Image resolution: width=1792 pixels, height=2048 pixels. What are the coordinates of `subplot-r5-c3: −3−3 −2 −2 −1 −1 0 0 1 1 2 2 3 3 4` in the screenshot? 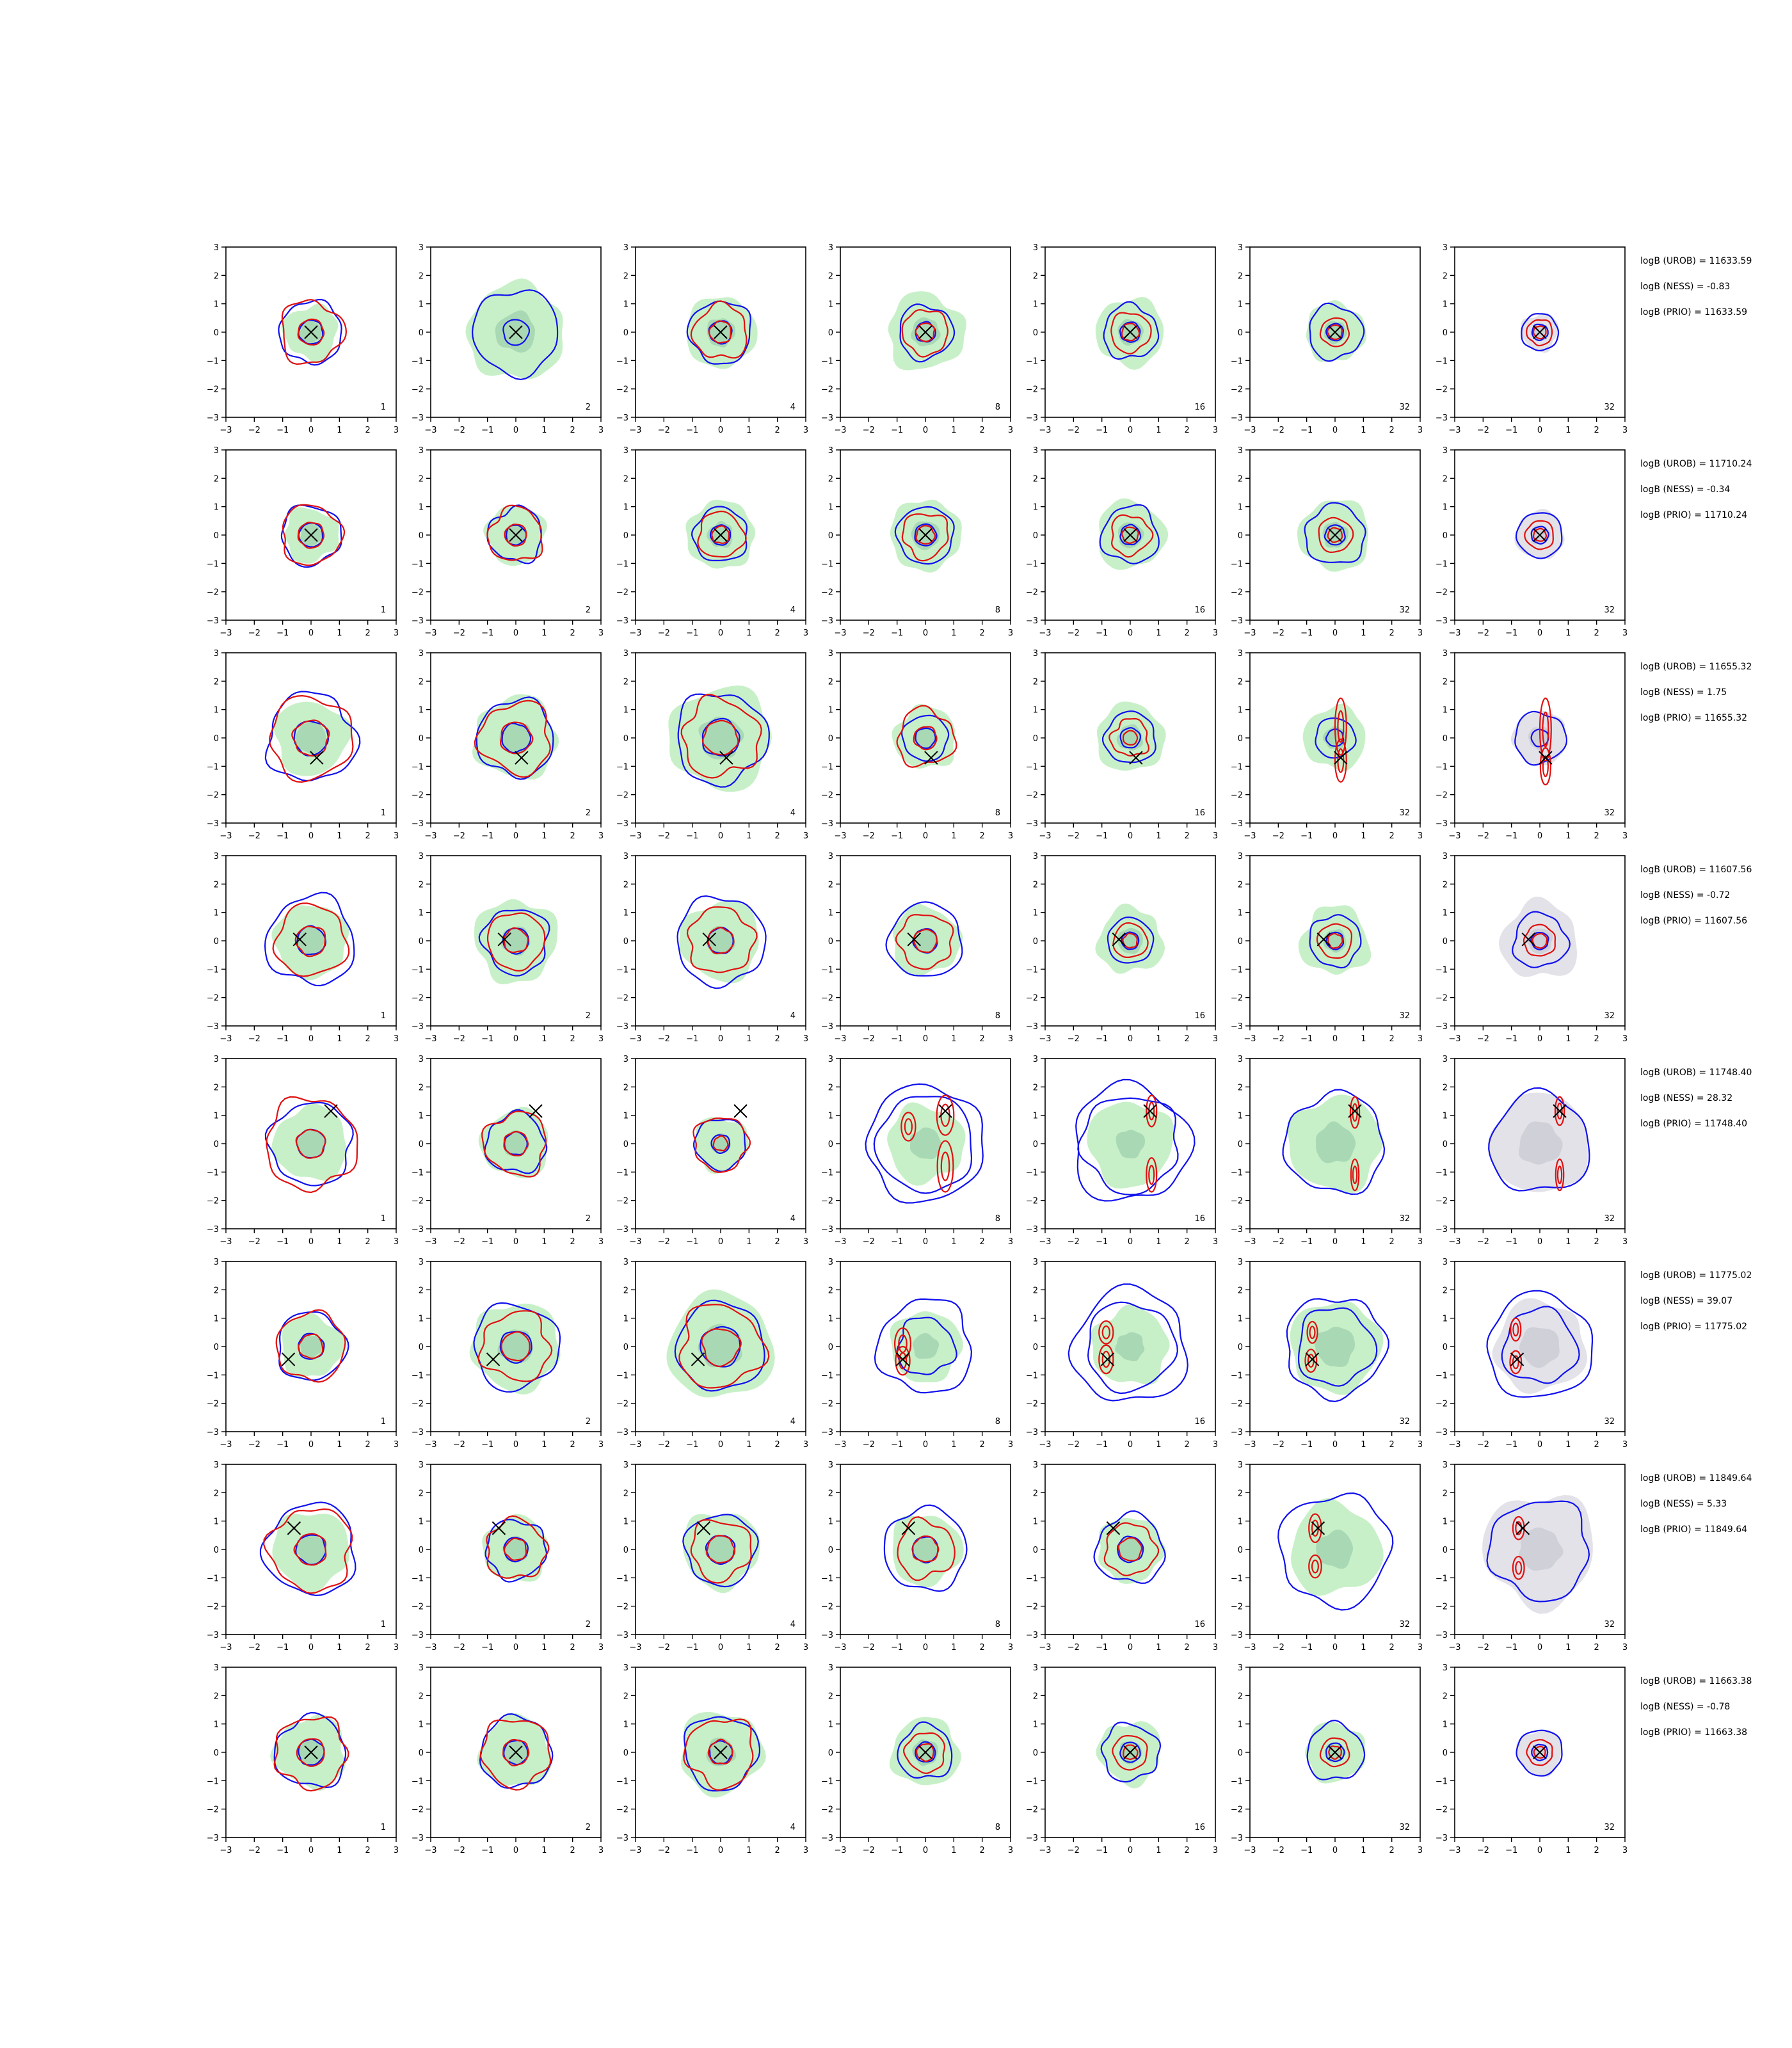 It's located at (712, 1151).